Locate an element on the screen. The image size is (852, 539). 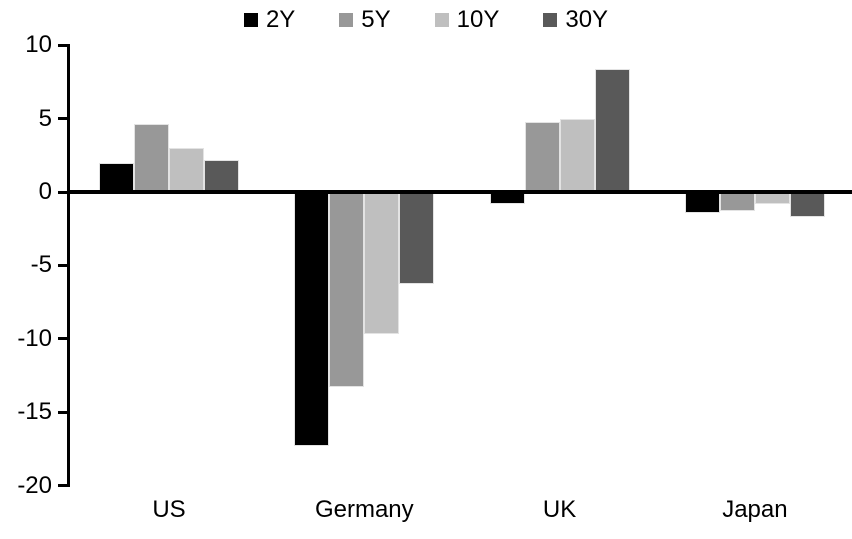
legend-item-30y: 30Y is located at coordinates (575, 20).